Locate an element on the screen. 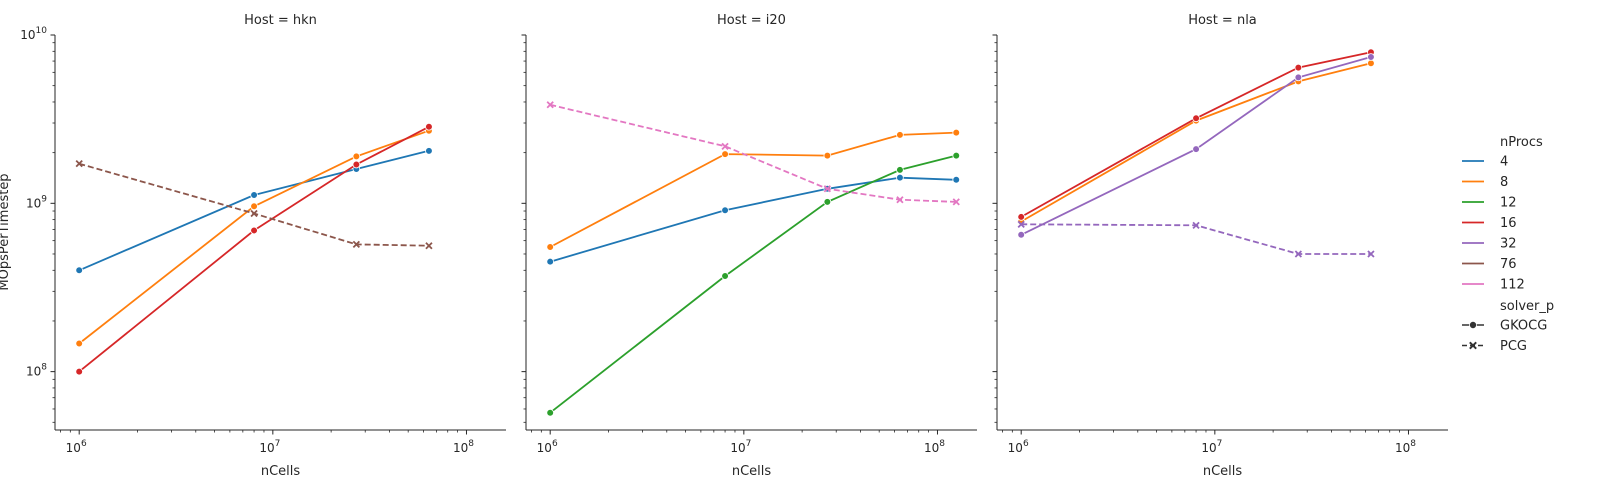 This screenshot has width=1607, height=500. panel-title: Host = i20 is located at coordinates (751, 20).